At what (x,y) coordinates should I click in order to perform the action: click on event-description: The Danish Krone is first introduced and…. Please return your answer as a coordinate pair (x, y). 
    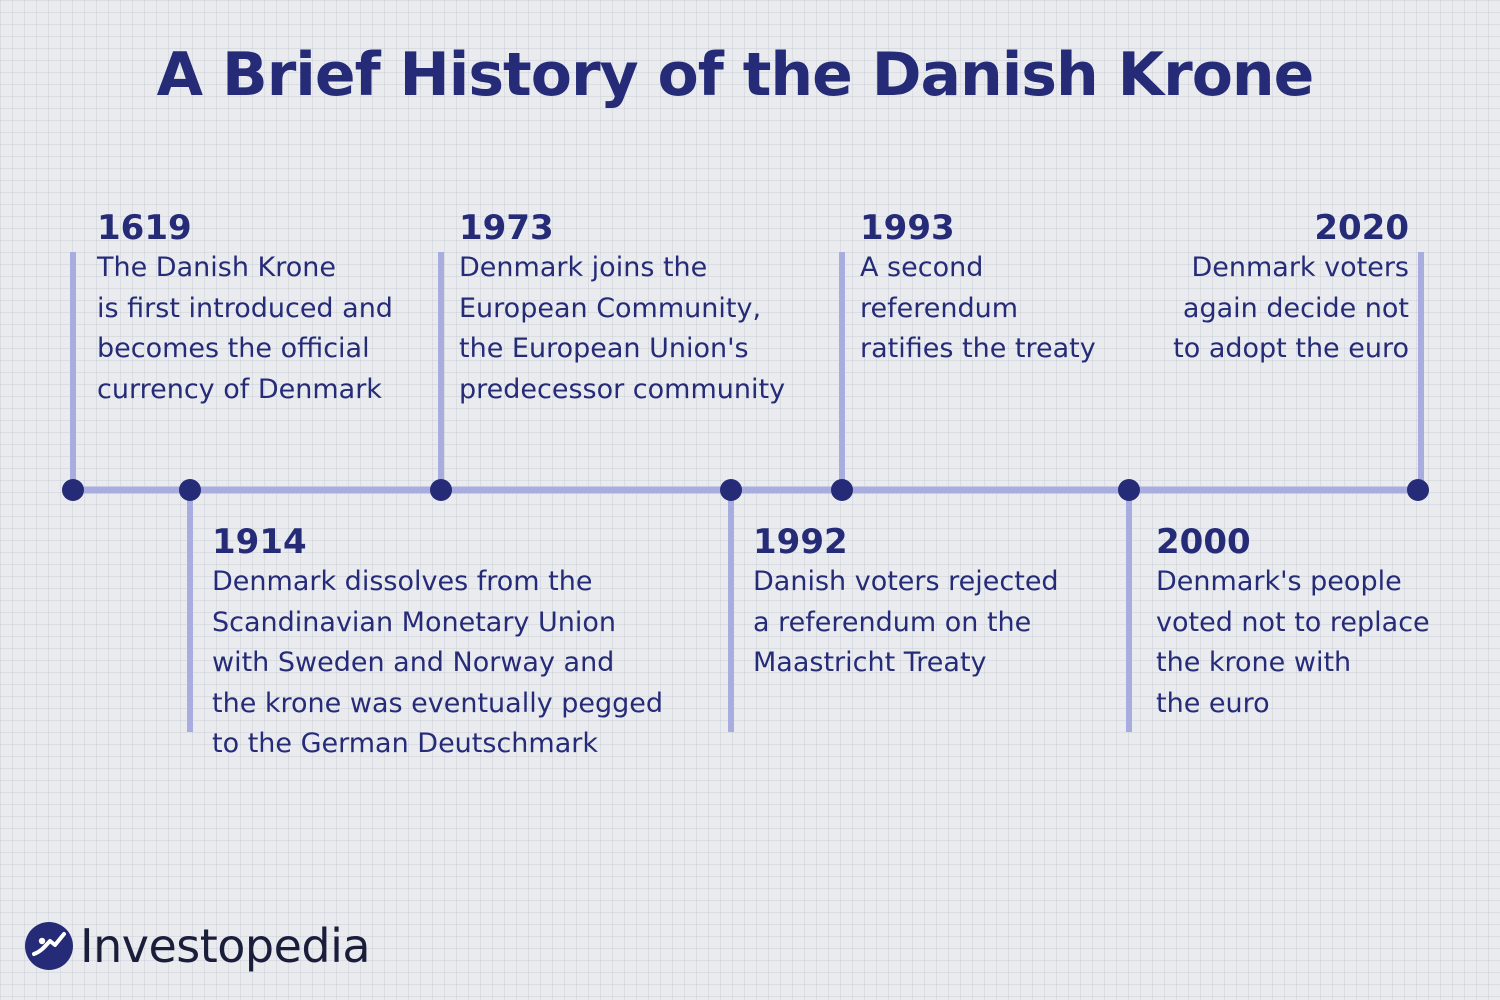
    Looking at the image, I should click on (245, 328).